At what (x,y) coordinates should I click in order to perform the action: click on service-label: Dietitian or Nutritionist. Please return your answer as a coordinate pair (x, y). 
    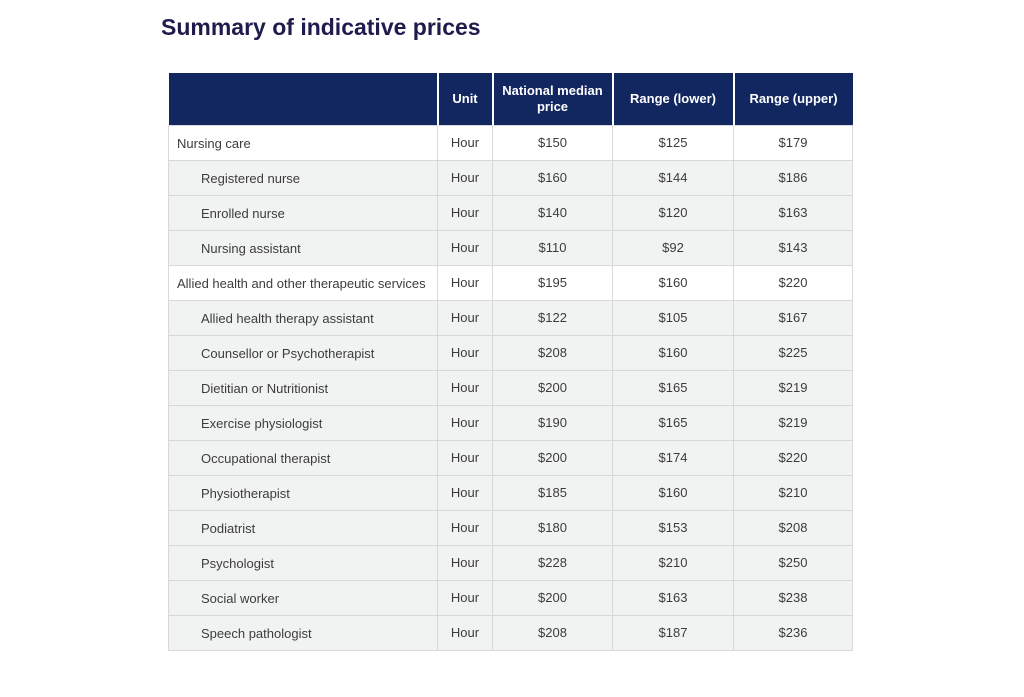
    Looking at the image, I should click on (303, 387).